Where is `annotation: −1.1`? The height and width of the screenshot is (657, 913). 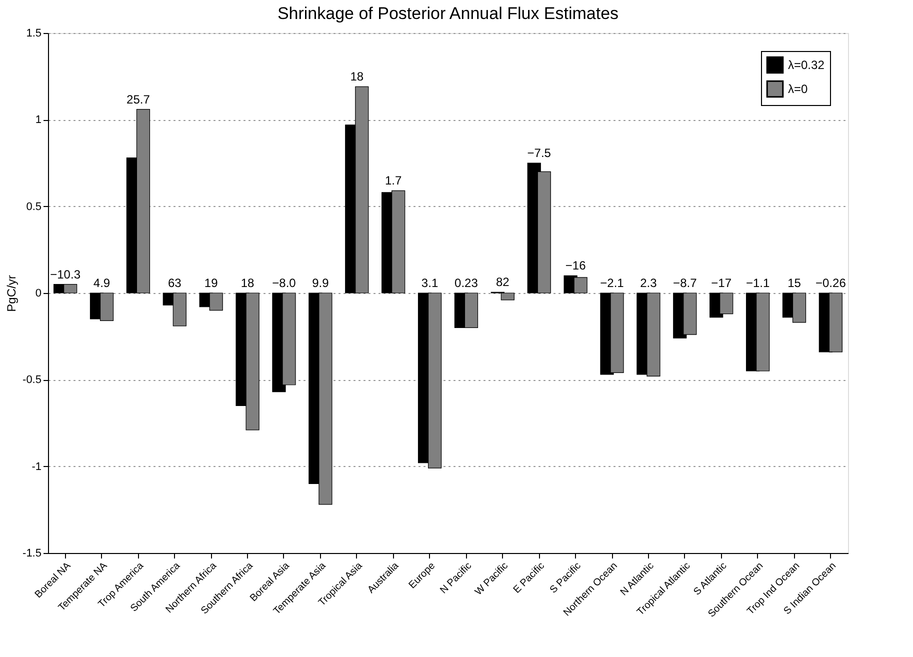 annotation: −1.1 is located at coordinates (758, 283).